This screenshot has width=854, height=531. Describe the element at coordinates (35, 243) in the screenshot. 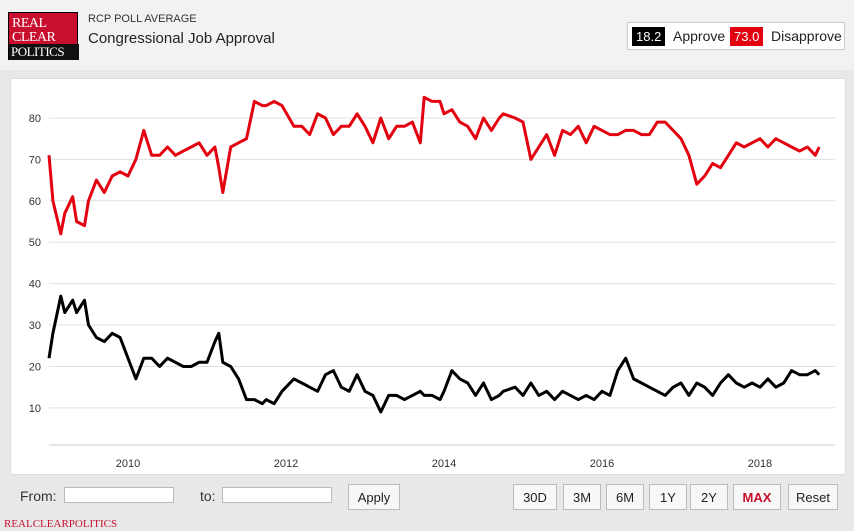

I see `y-tick-label: 50` at that location.